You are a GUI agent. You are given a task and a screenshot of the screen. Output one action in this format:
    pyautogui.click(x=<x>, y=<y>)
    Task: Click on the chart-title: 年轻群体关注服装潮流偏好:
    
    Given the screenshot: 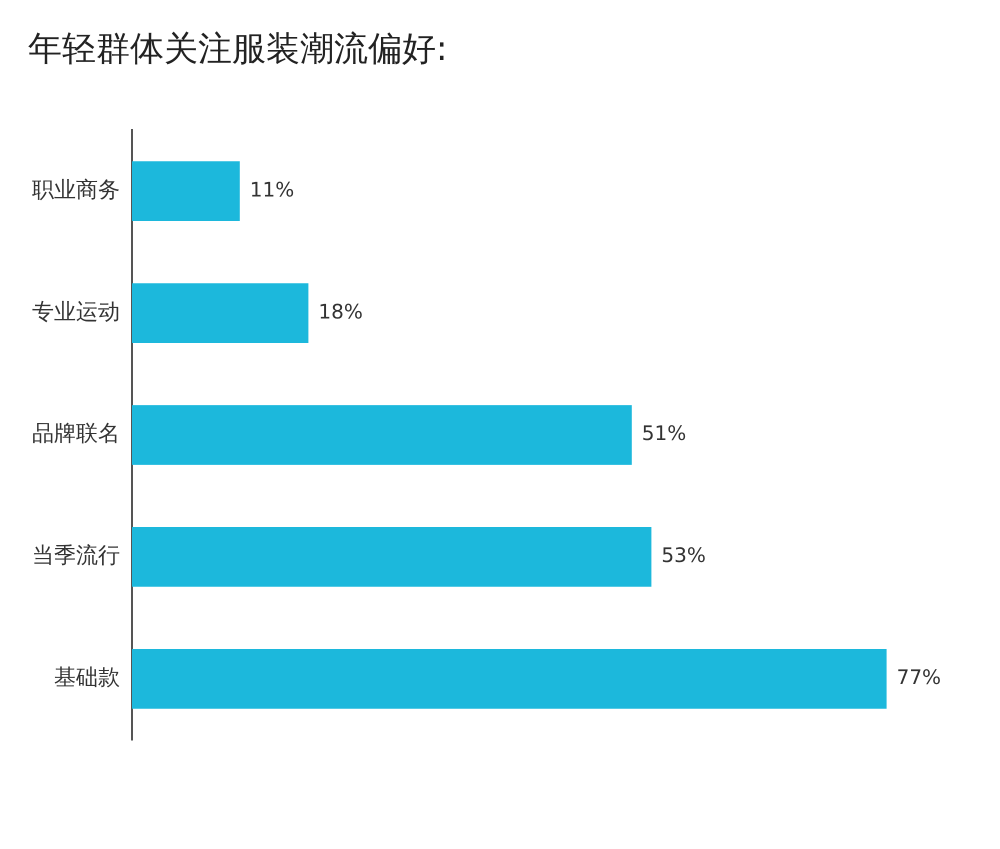 What is the action you would take?
    pyautogui.click(x=238, y=49)
    